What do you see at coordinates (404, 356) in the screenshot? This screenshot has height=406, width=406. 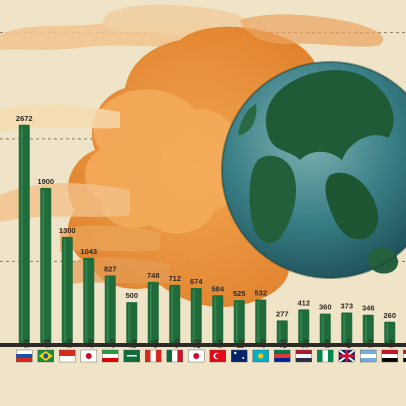 I see `flag-egypt` at bounding box center [404, 356].